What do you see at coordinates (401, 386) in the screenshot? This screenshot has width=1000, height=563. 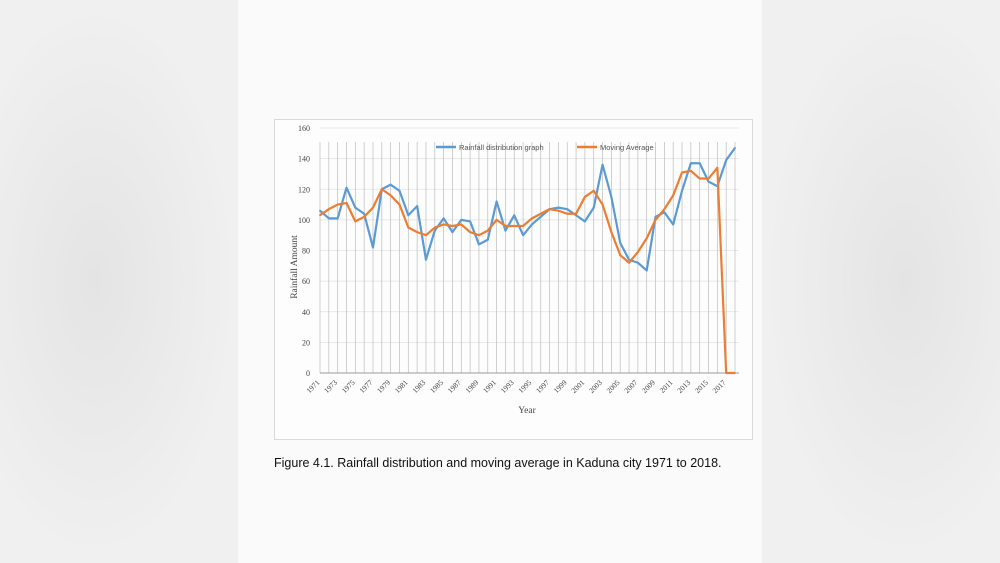 I see `x-tick-label: 1981` at bounding box center [401, 386].